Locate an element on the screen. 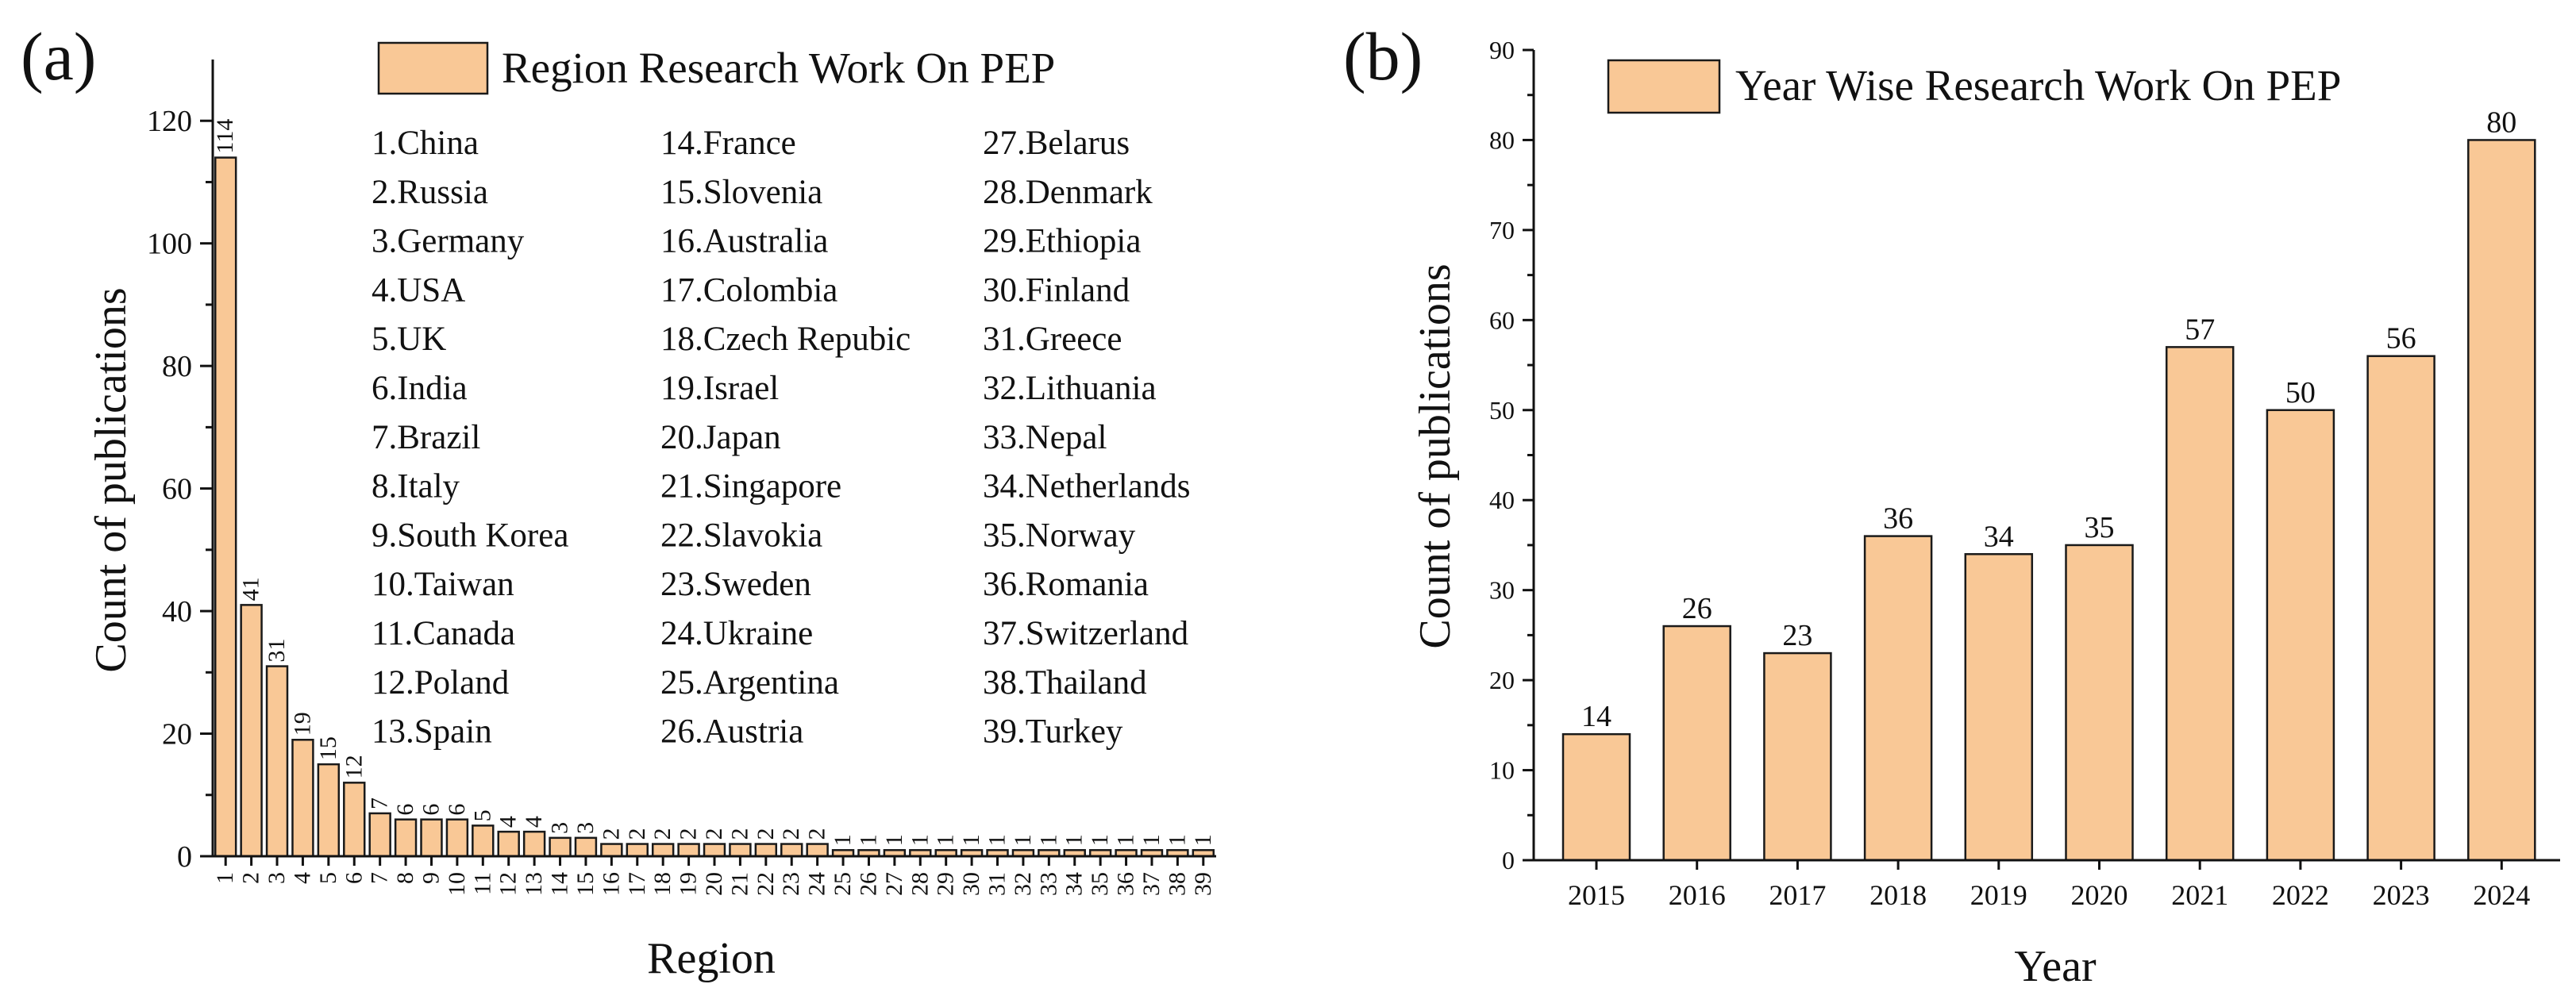  x-tick-label: 1 is located at coordinates (225, 878).